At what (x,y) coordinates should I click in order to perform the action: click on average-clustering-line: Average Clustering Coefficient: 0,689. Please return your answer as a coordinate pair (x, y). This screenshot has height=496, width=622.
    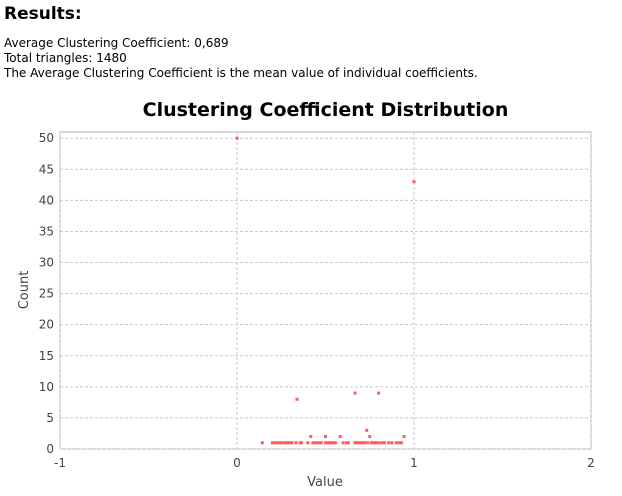
    Looking at the image, I should click on (116, 43).